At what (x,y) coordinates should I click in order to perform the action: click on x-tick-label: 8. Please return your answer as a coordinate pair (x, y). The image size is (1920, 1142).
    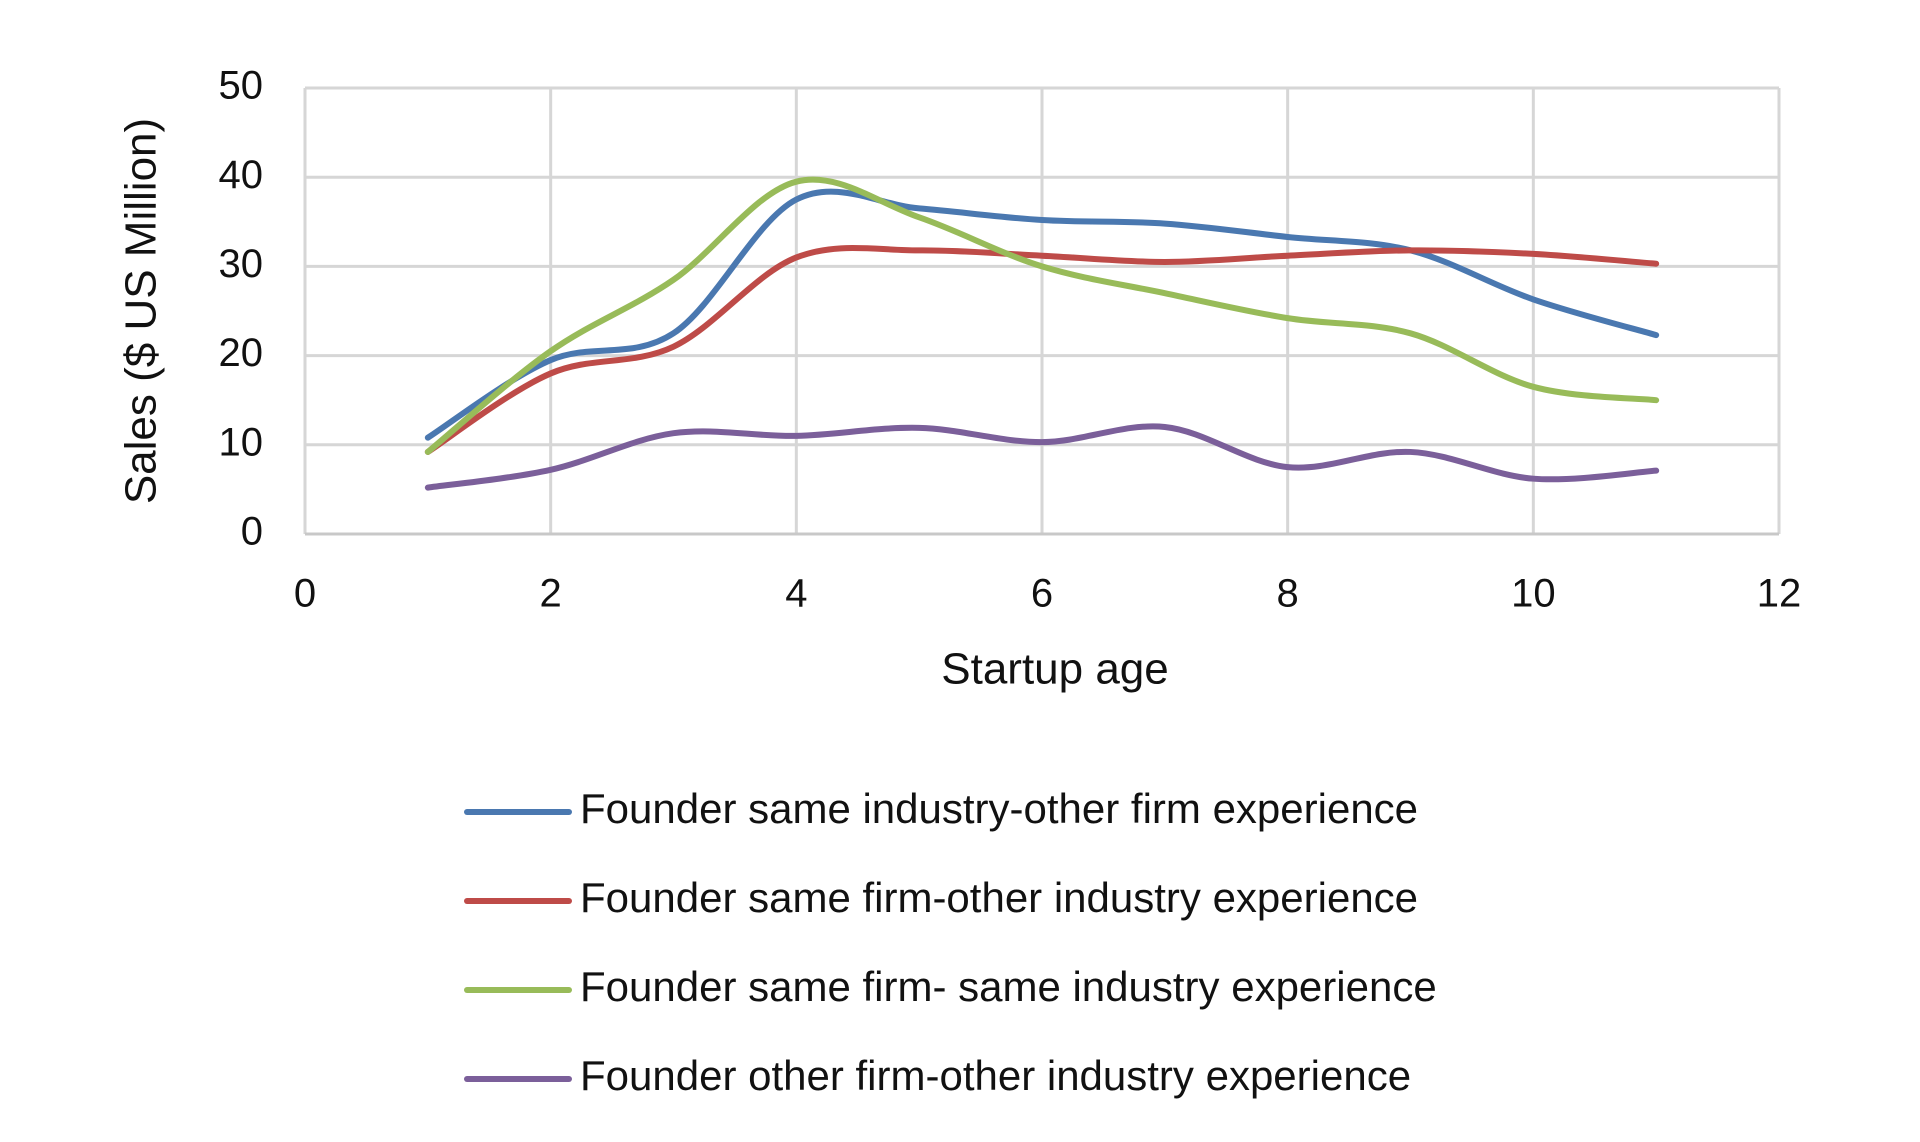
    Looking at the image, I should click on (1288, 594).